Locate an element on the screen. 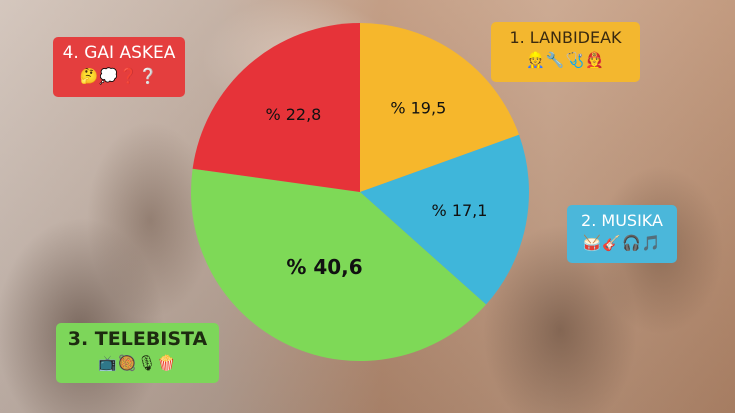 This screenshot has height=413, width=735. pie-data-label-3: % 40,6 is located at coordinates (324, 267).